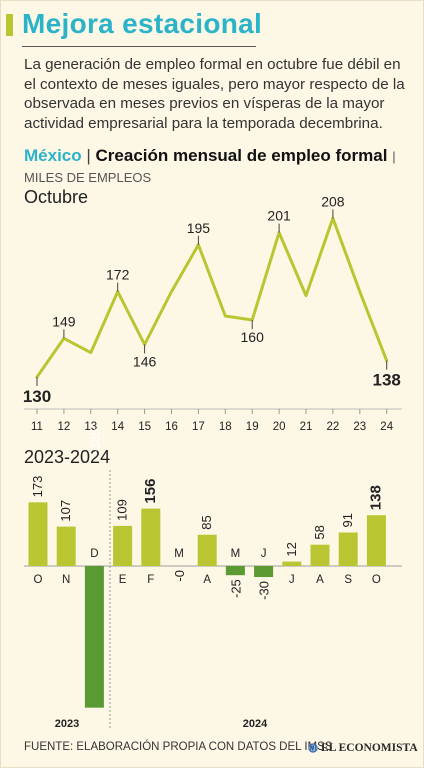 This screenshot has width=424, height=768. I want to click on bar-category-label: E, so click(123, 580).